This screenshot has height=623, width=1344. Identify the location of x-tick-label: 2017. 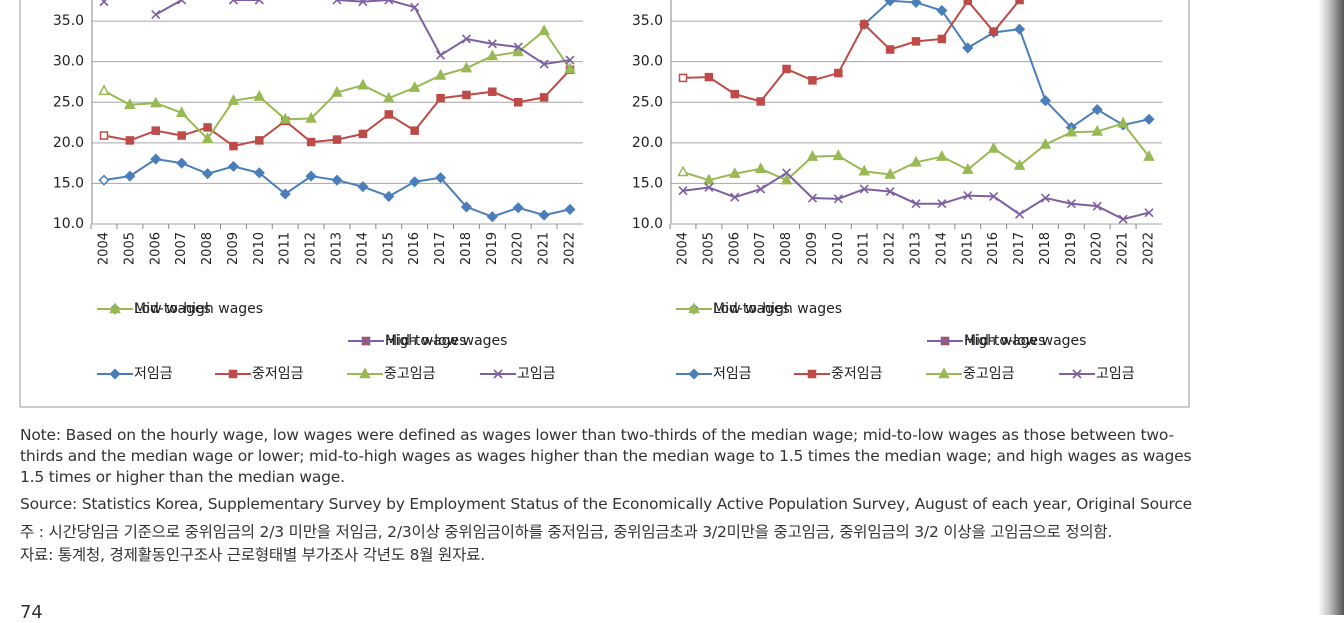
(440, 248).